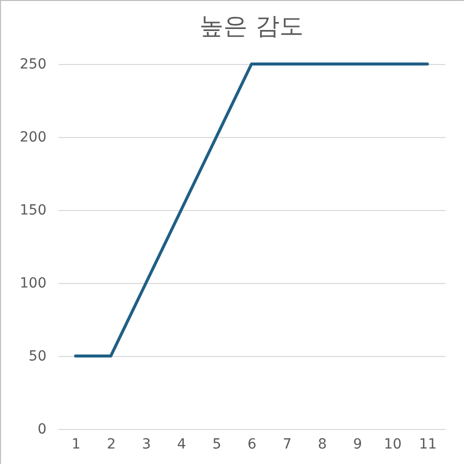  Describe the element at coordinates (146, 444) in the screenshot. I see `x-tick-label: 3` at that location.